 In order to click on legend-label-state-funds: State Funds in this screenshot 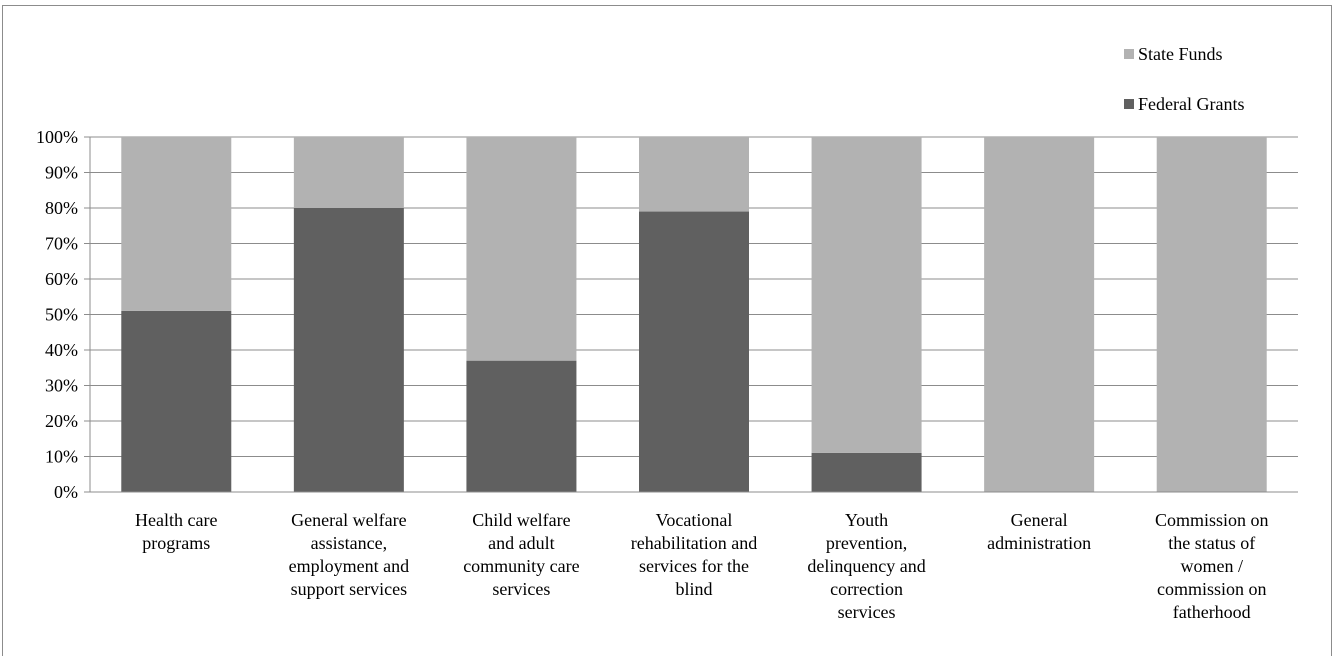, I will do `click(1180, 54)`.